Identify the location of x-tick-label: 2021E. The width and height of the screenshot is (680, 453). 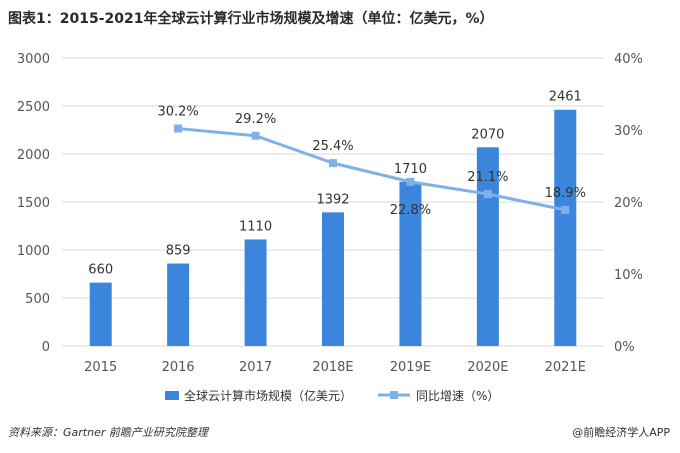
(565, 367).